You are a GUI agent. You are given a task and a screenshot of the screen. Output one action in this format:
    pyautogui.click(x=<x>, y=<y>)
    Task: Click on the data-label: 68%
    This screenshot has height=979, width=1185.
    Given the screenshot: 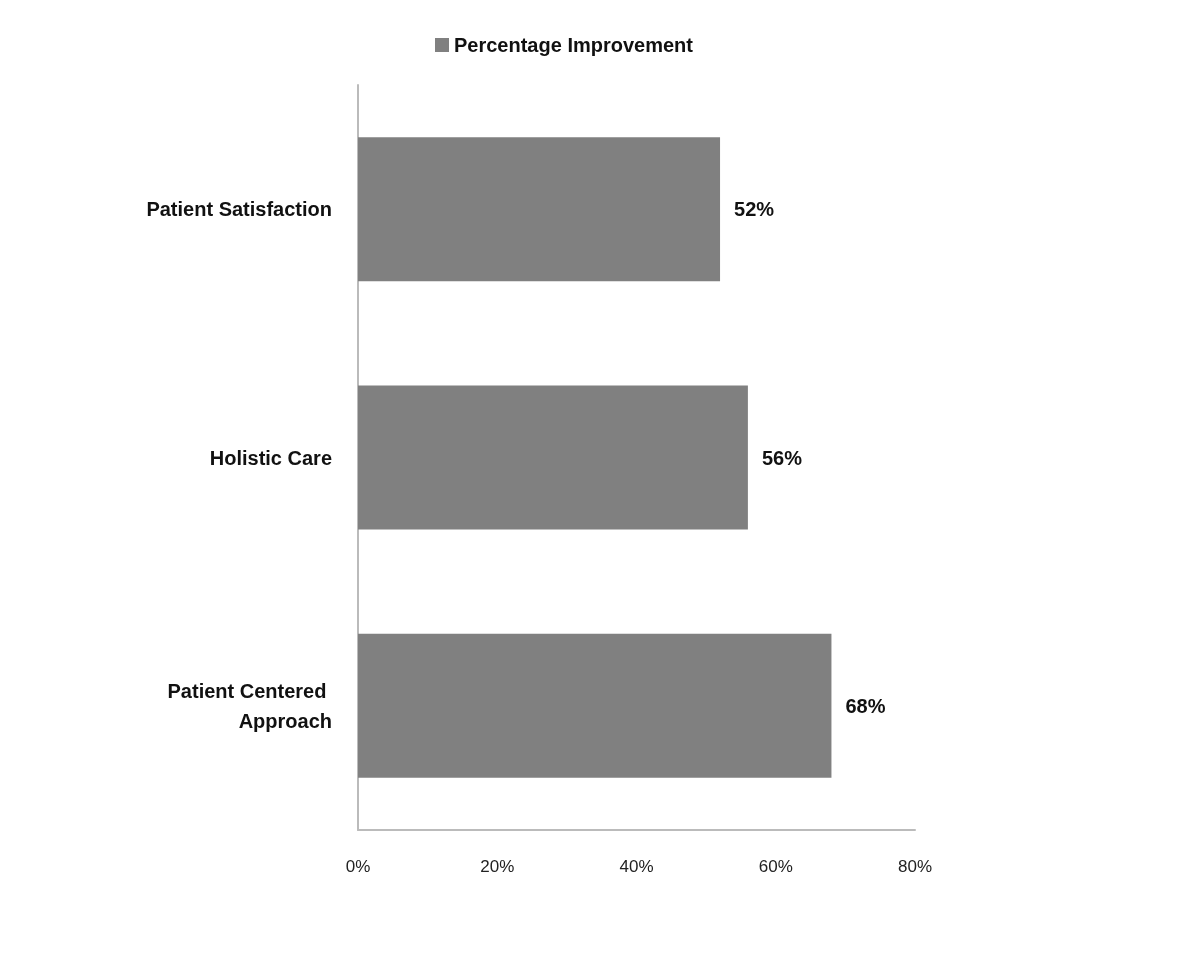 What is the action you would take?
    pyautogui.click(x=865, y=705)
    